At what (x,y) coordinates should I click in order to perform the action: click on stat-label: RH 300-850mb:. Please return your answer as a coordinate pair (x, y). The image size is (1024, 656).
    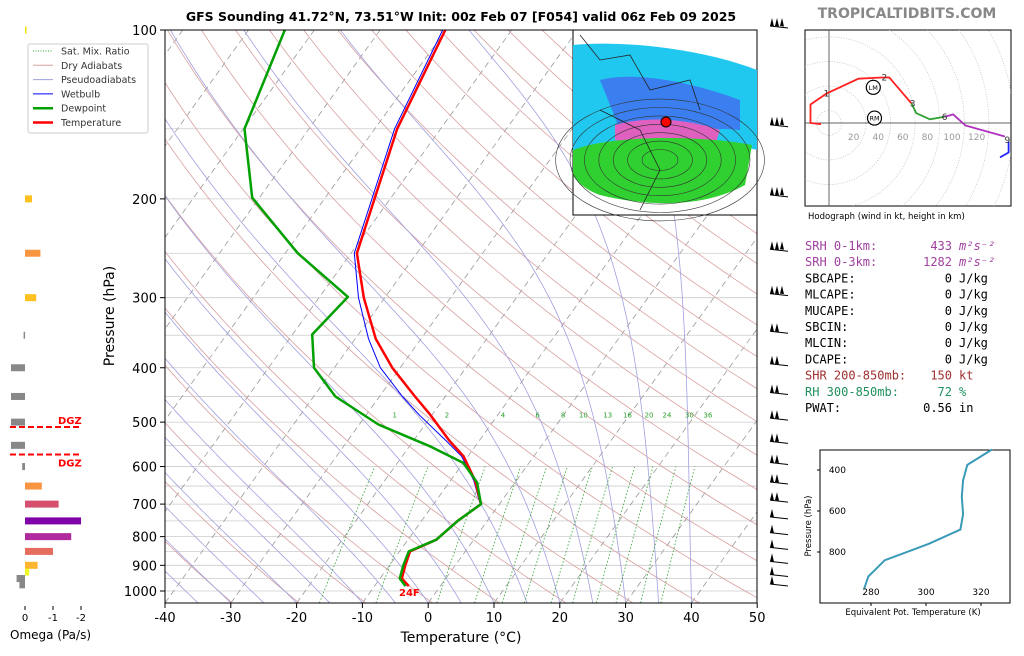
    Looking at the image, I should click on (852, 392).